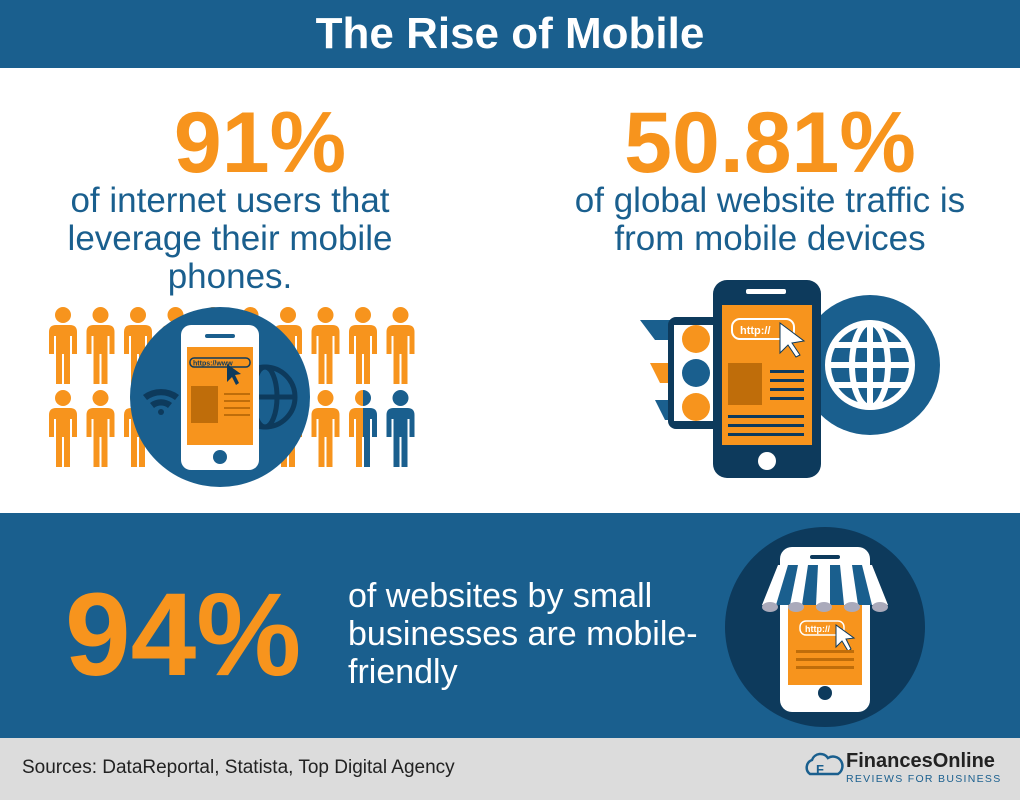 Image resolution: width=1020 pixels, height=800 pixels. I want to click on financesonline-logo-icon: F, so click(824, 764).